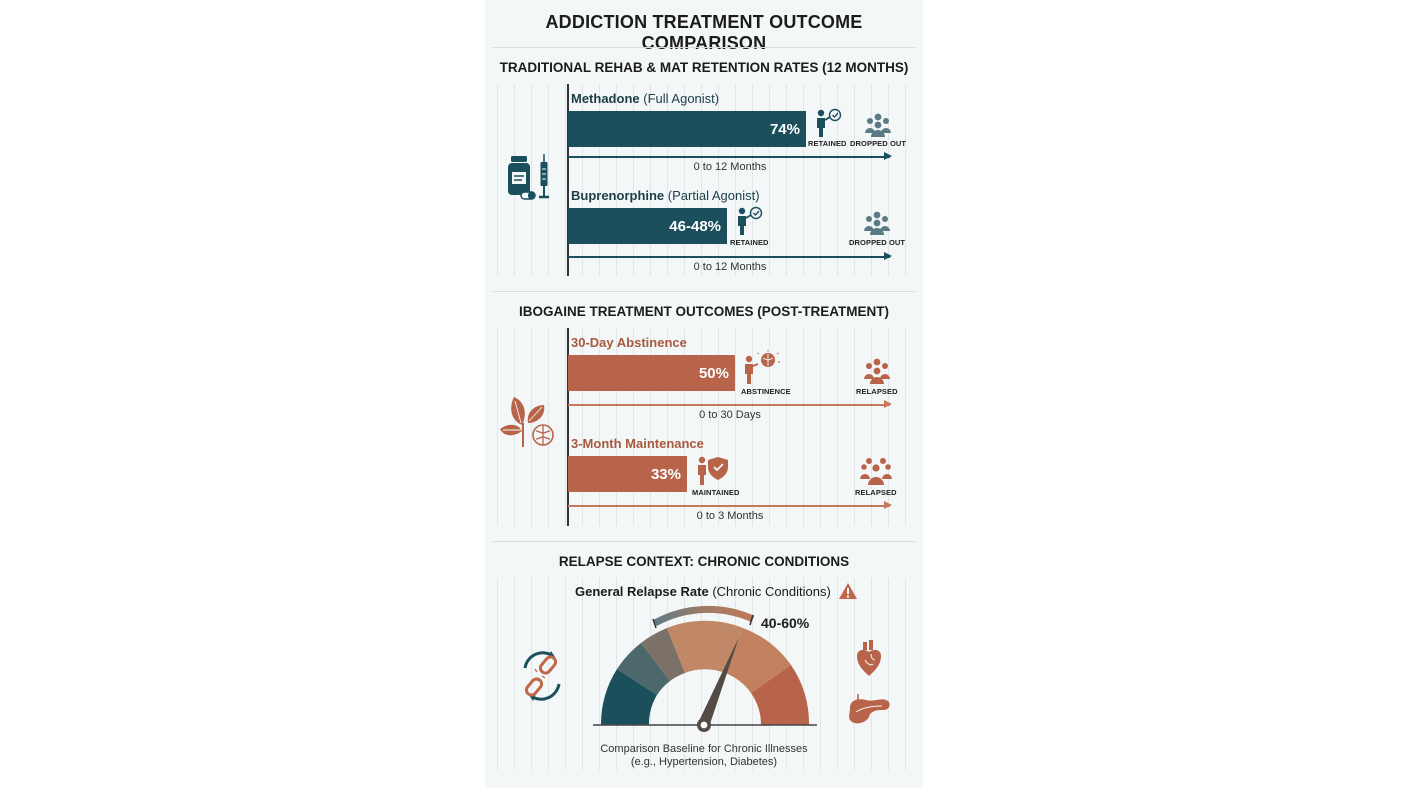 The image size is (1409, 788). Describe the element at coordinates (766, 391) in the screenshot. I see `abstinence-tag: ABSTINENCE` at that location.